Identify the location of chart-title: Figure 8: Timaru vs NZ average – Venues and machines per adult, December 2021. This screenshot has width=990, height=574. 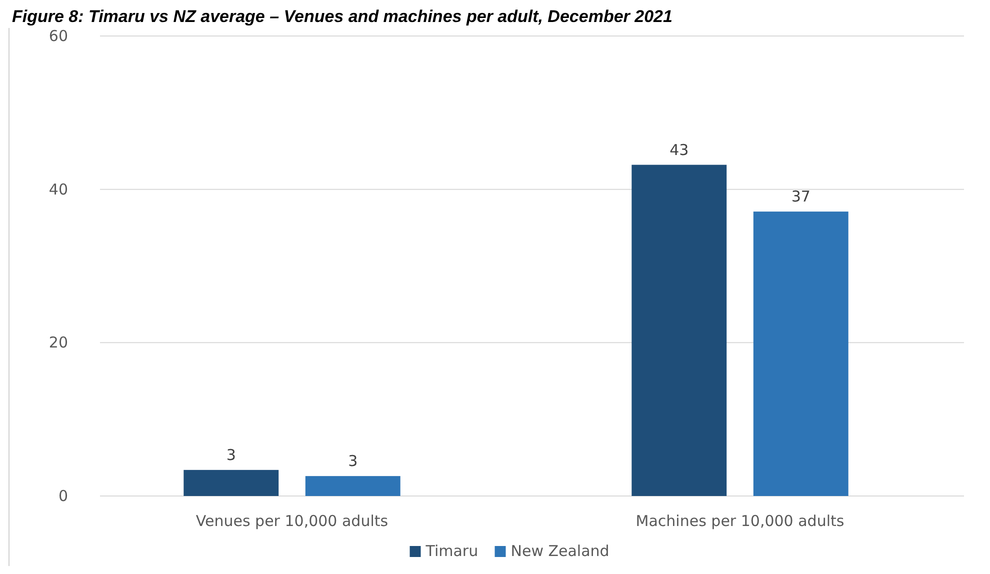
(342, 16).